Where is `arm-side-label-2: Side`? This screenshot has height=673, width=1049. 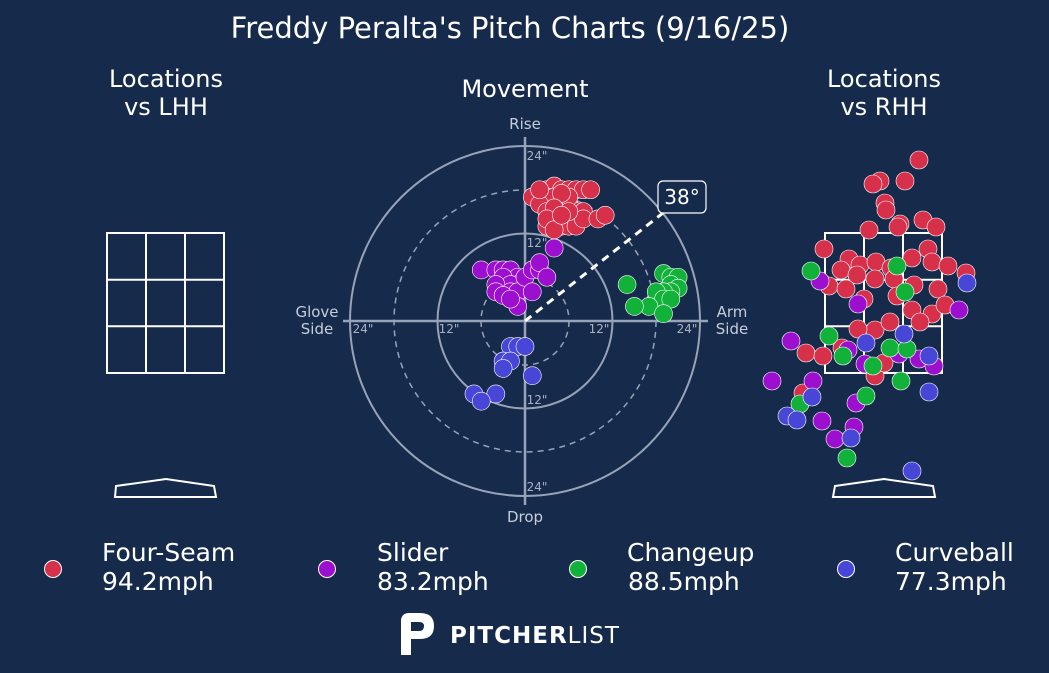 arm-side-label-2: Side is located at coordinates (732, 329).